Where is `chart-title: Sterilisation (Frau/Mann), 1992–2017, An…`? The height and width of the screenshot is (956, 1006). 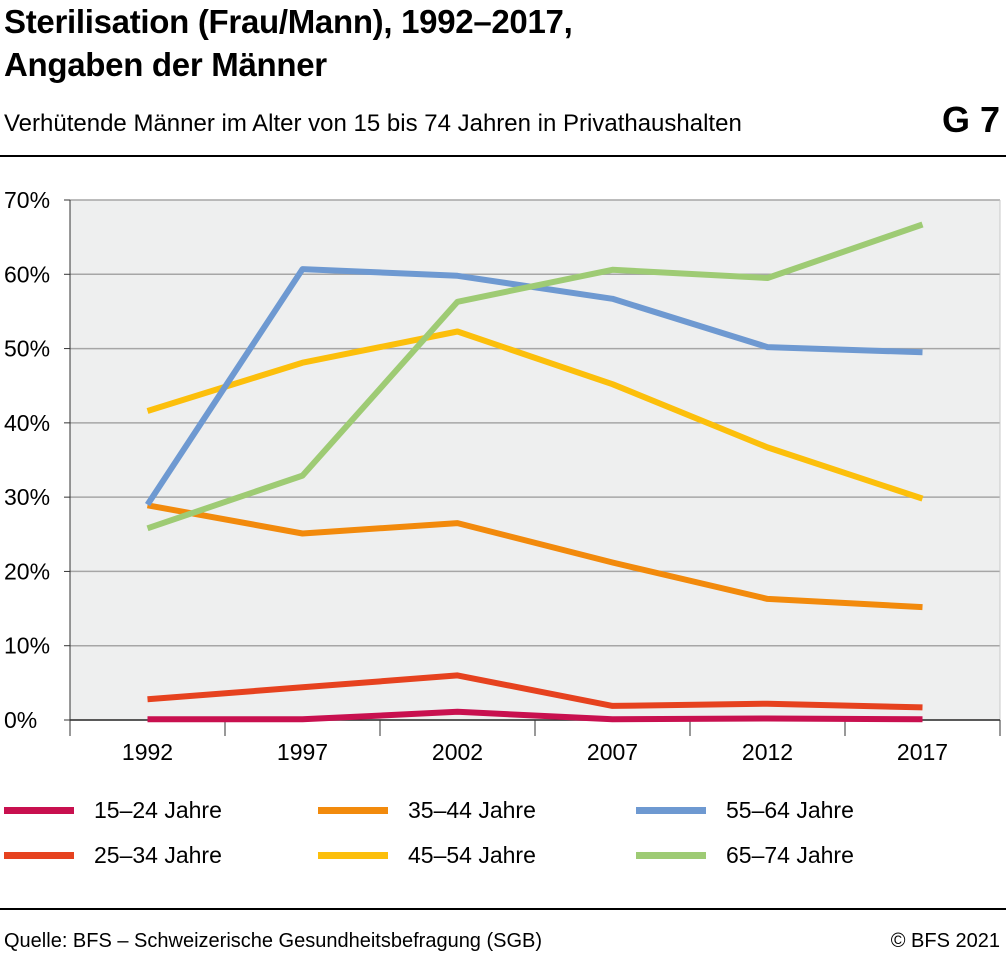 chart-title: Sterilisation (Frau/Mann), 1992–2017, An… is located at coordinates (454, 43).